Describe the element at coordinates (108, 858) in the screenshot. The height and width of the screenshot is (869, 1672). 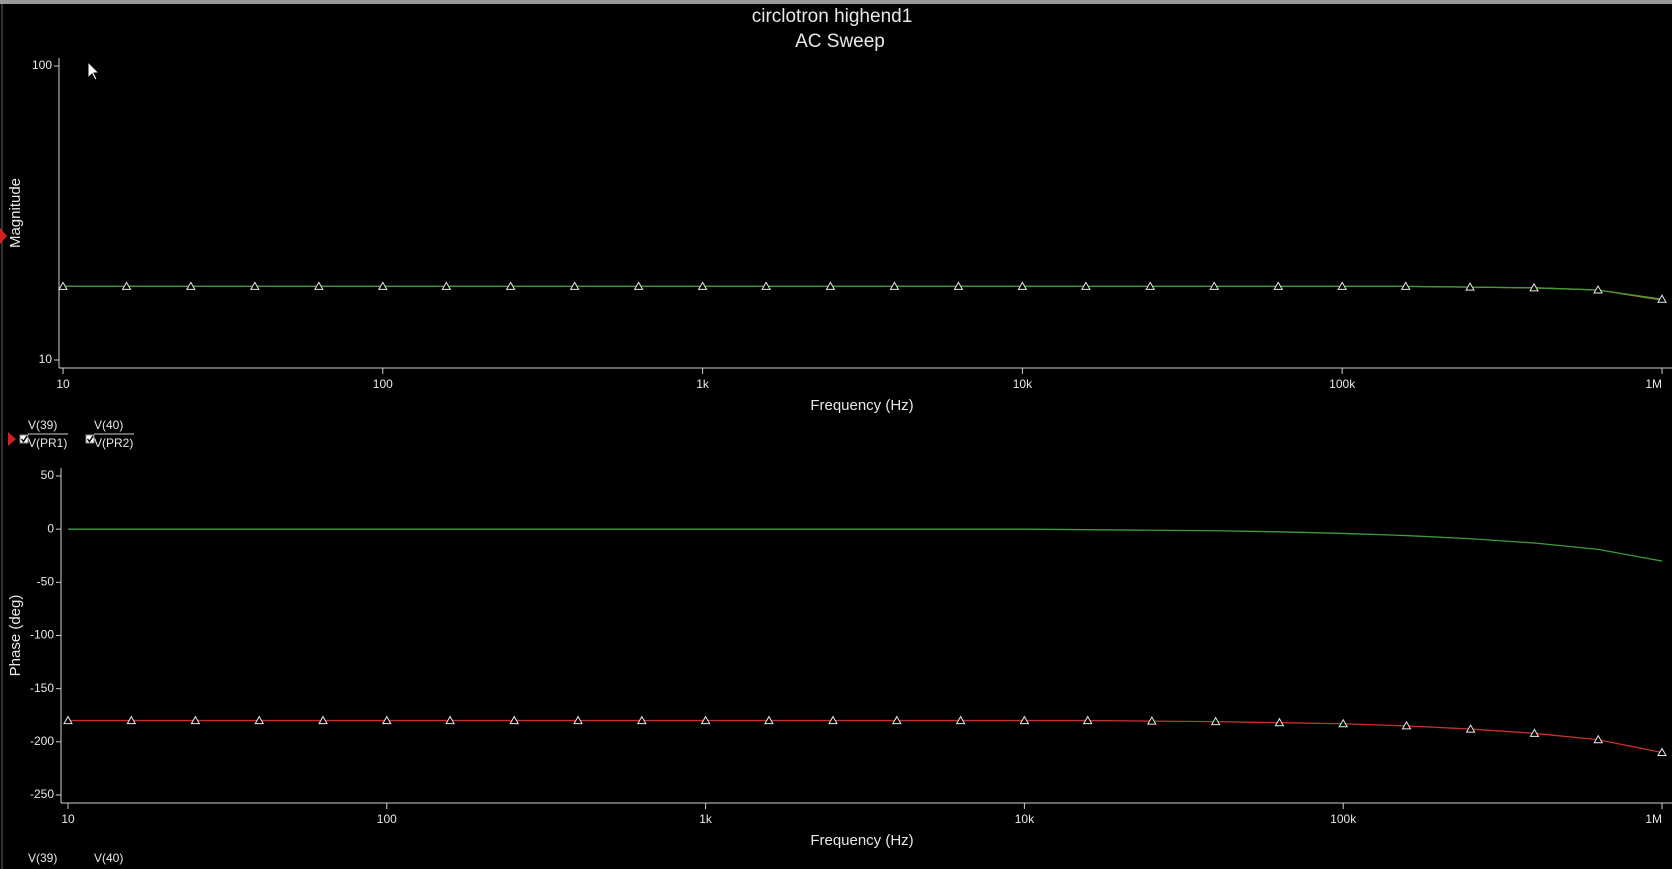
I see `footer-legend-label: V(40)` at that location.